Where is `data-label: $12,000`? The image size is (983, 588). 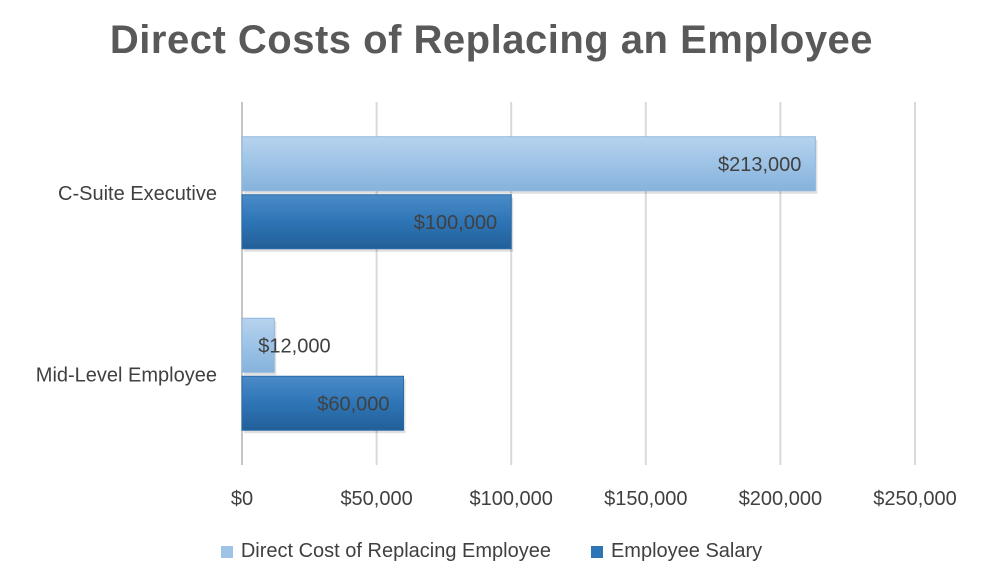 data-label: $12,000 is located at coordinates (294, 346).